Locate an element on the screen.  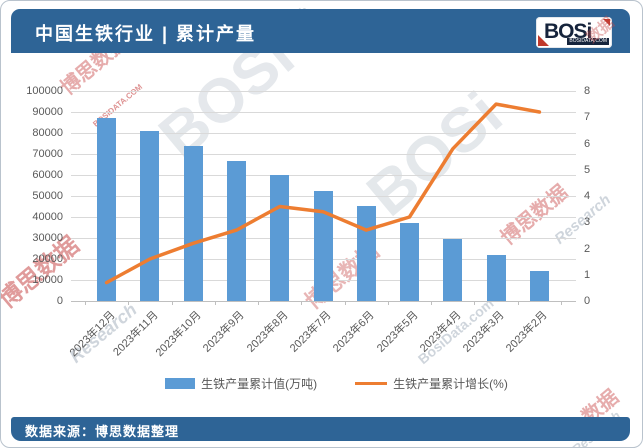
y-axis-tick-label: 90000 is located at coordinates (47, 112).